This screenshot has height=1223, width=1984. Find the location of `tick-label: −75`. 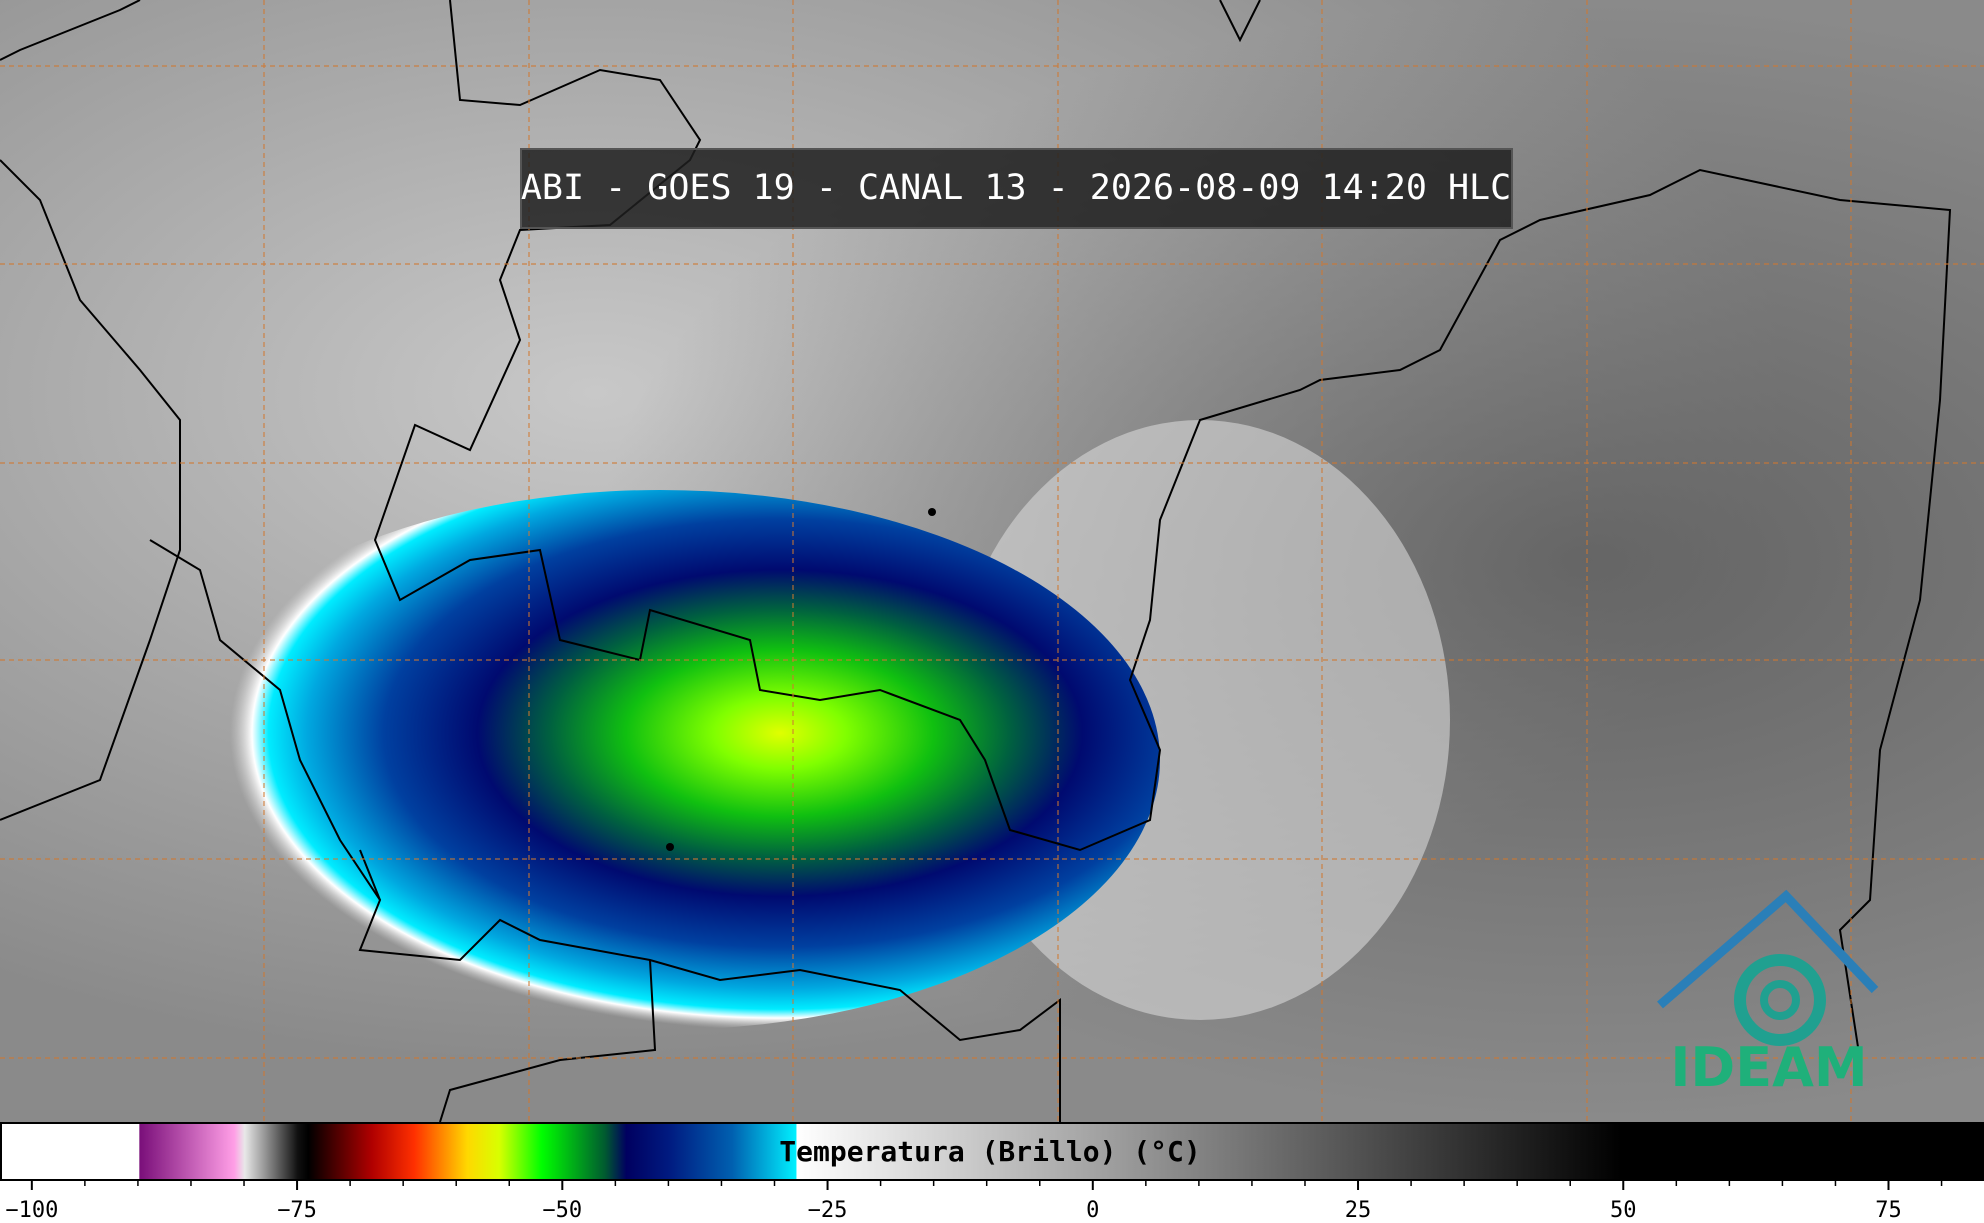

tick-label: −75 is located at coordinates (297, 1210).